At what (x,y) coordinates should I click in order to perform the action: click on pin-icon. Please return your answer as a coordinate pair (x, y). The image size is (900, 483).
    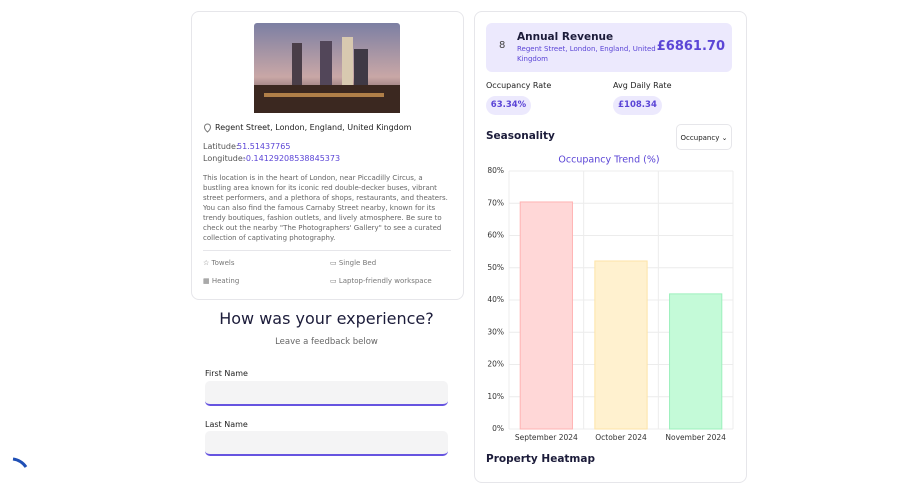
    Looking at the image, I should click on (207, 128).